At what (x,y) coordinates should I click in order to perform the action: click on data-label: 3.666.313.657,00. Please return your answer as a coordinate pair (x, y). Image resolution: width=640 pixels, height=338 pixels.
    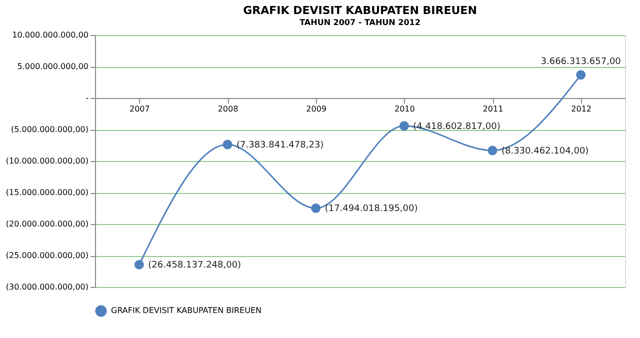
    Looking at the image, I should click on (581, 61).